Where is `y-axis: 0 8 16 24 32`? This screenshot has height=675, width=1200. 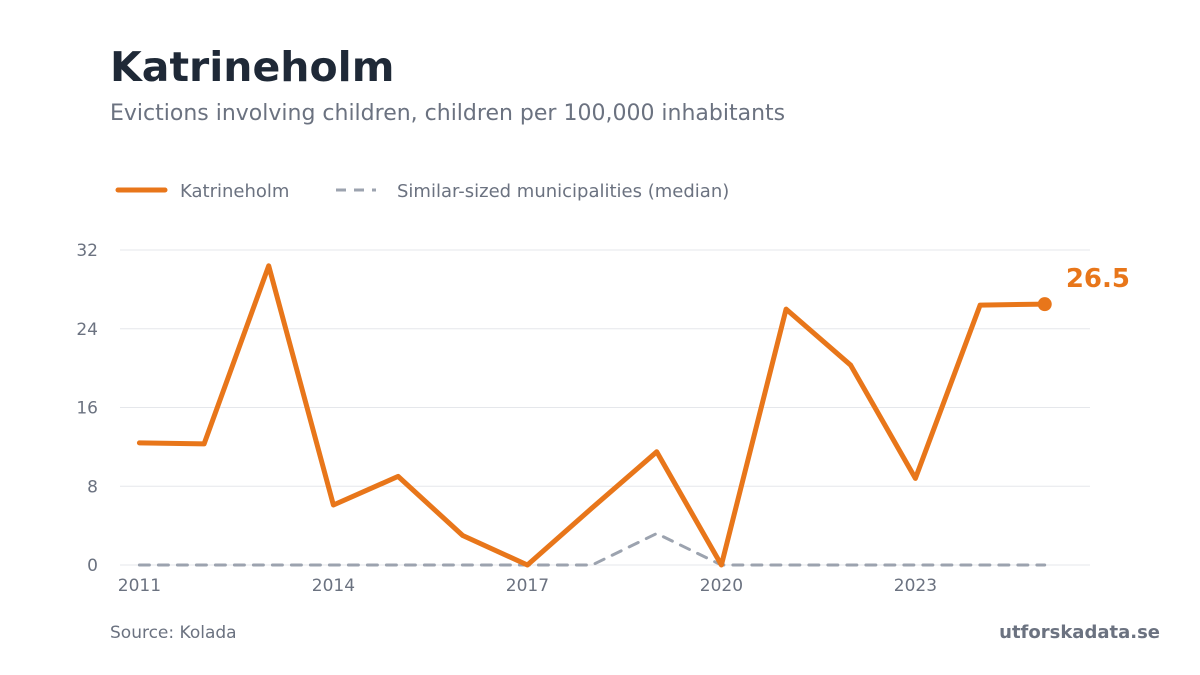
y-axis: 0 8 16 24 32 is located at coordinates (87, 408).